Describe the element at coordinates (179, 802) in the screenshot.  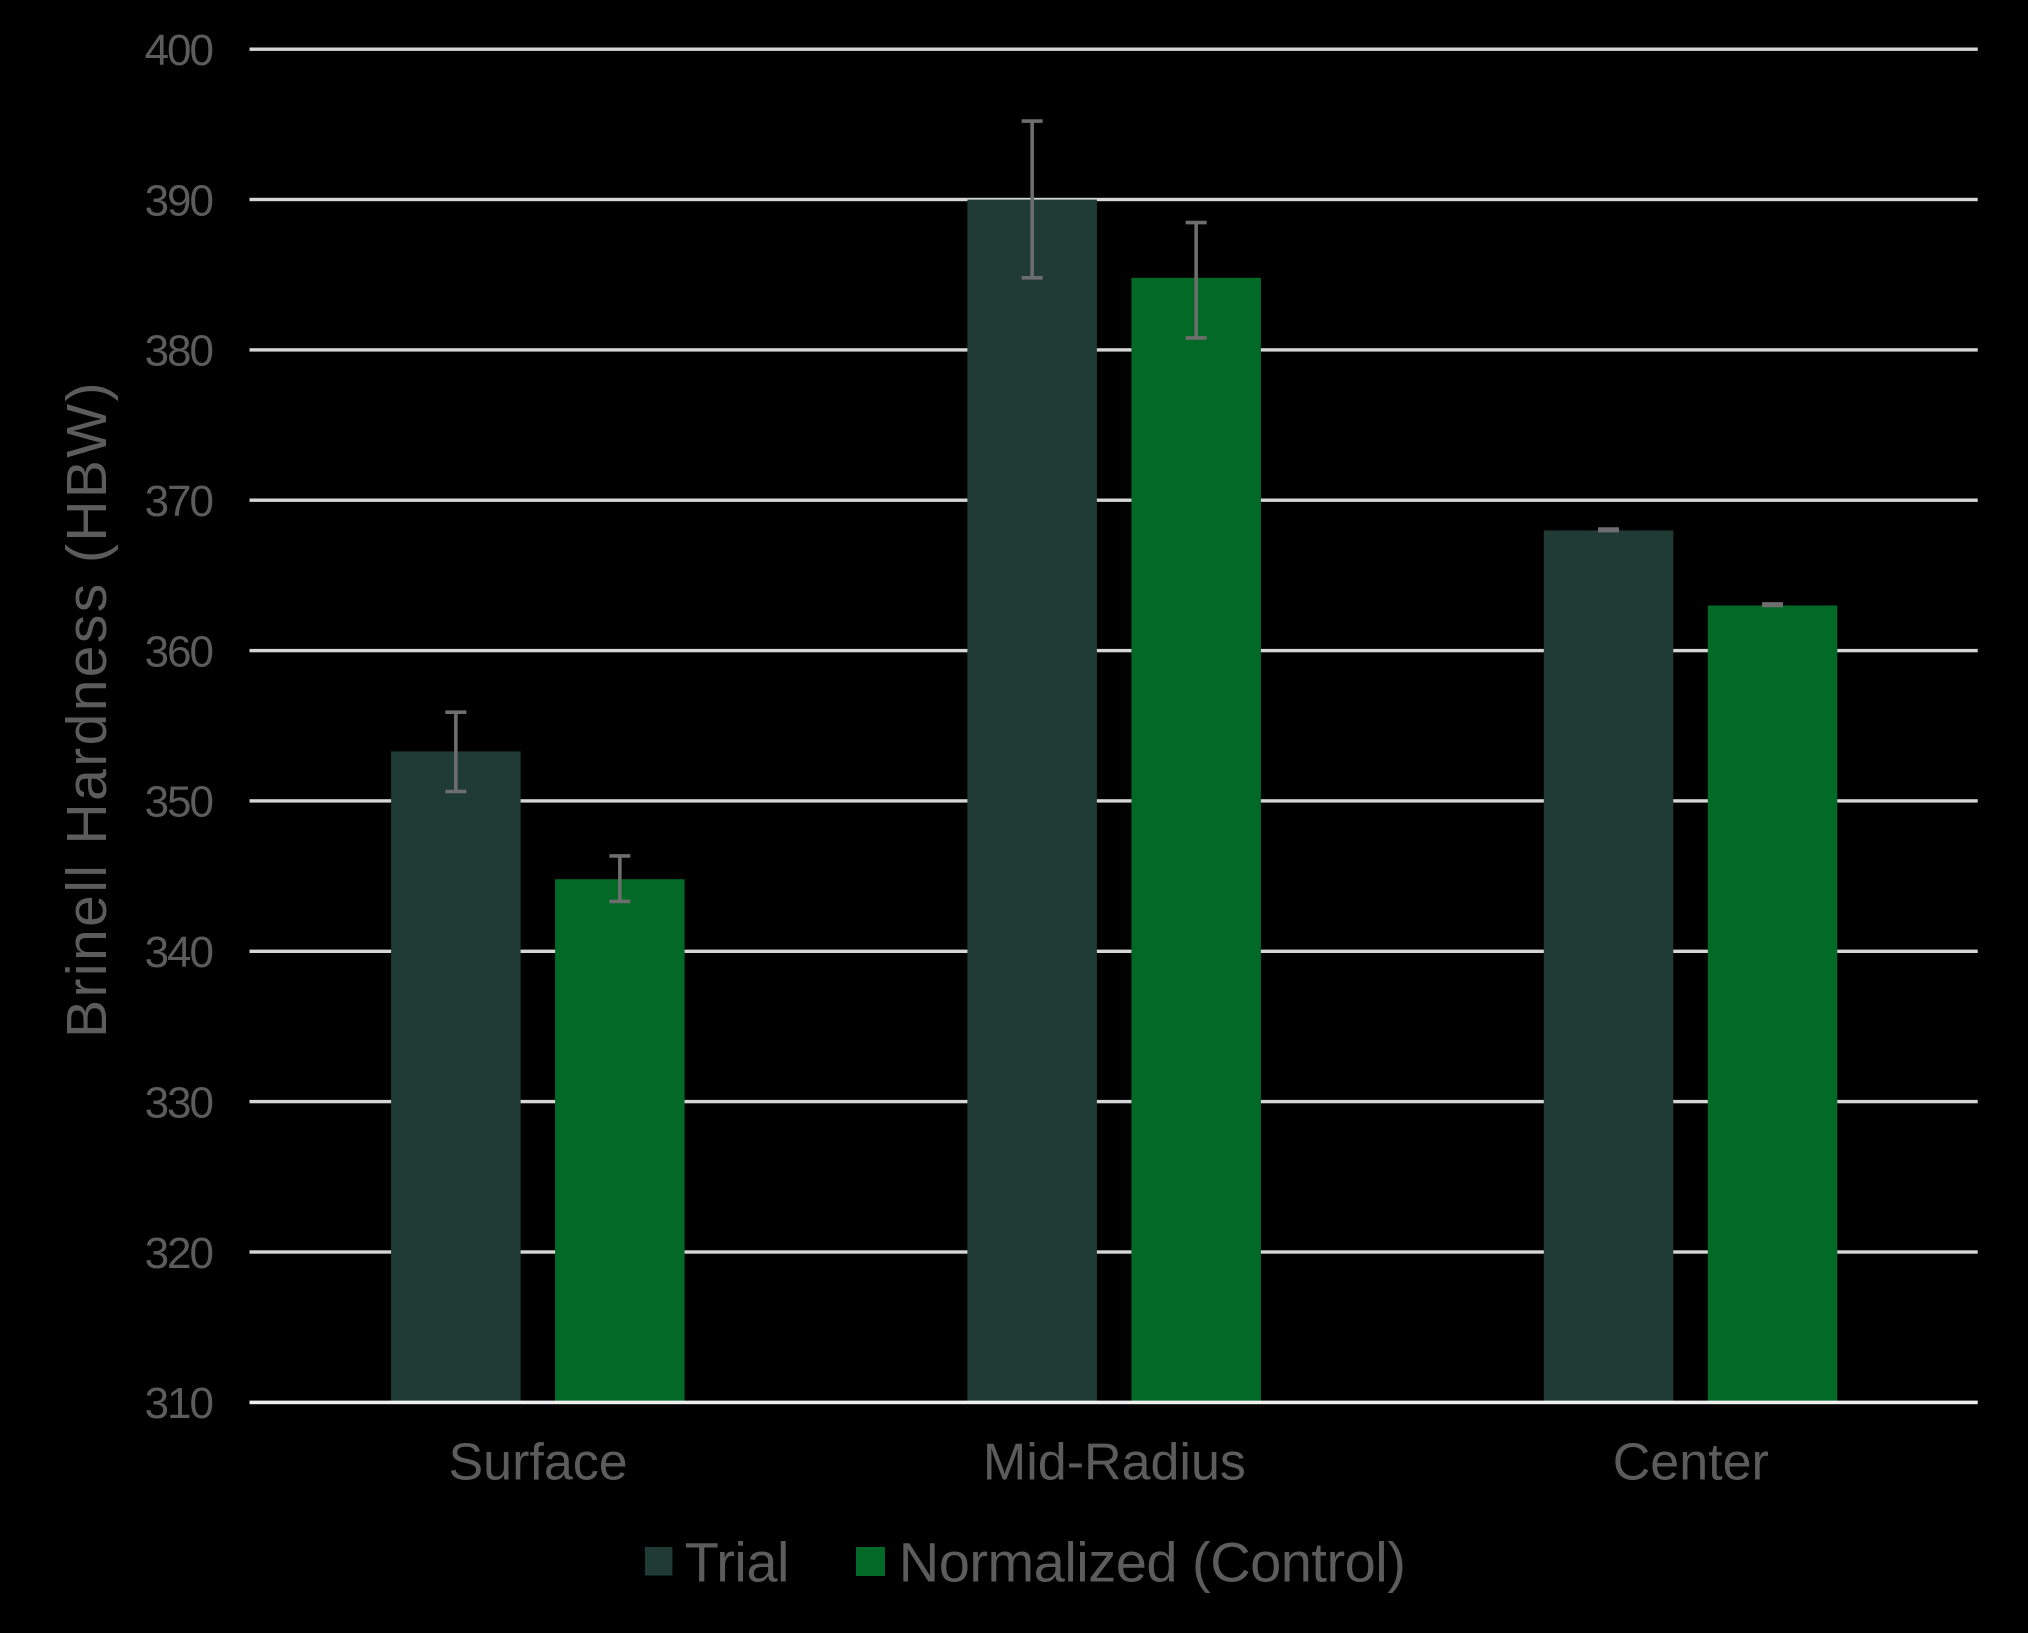
I see `svg-text: 350` at that location.